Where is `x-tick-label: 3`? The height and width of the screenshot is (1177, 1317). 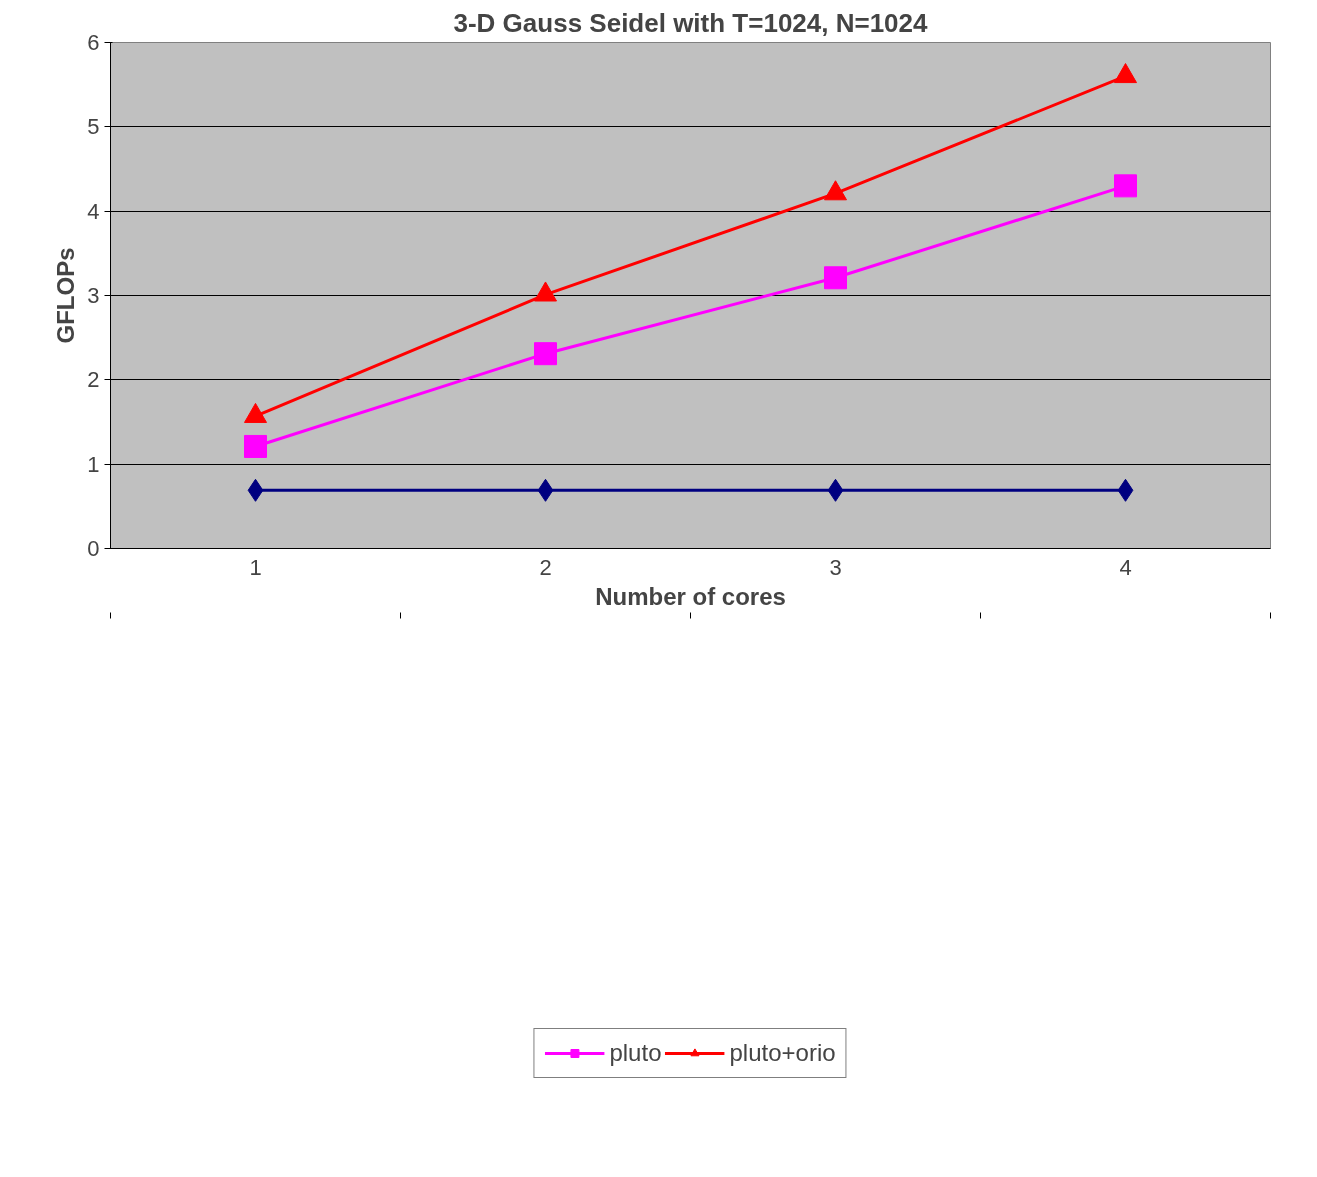
x-tick-label: 3 is located at coordinates (835, 567).